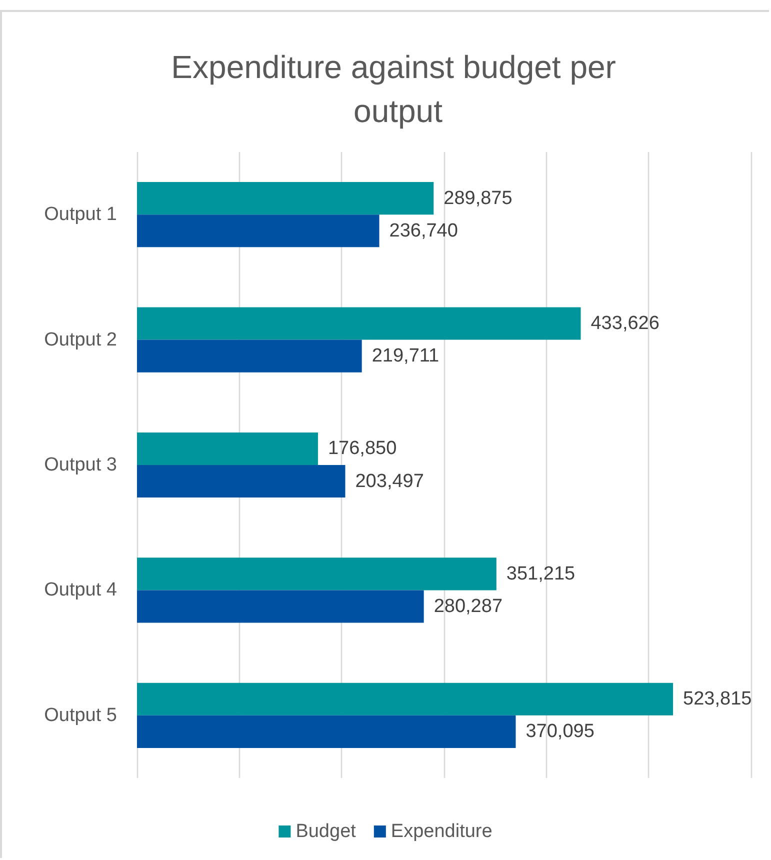 The height and width of the screenshot is (860, 771). Describe the element at coordinates (406, 356) in the screenshot. I see `data-label: 219,711` at that location.